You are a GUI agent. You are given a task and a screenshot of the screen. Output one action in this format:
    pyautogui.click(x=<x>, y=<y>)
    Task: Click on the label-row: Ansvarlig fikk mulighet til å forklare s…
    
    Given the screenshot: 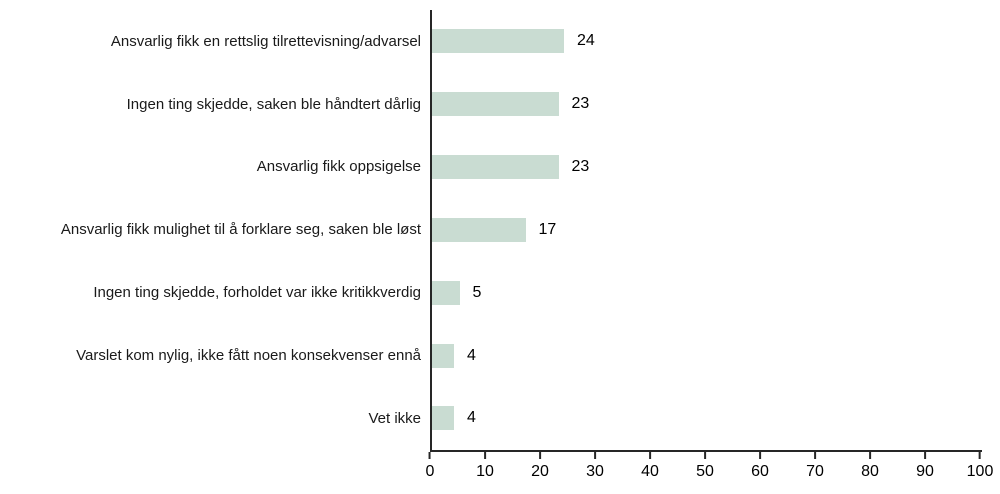 What is the action you would take?
    pyautogui.click(x=210, y=230)
    